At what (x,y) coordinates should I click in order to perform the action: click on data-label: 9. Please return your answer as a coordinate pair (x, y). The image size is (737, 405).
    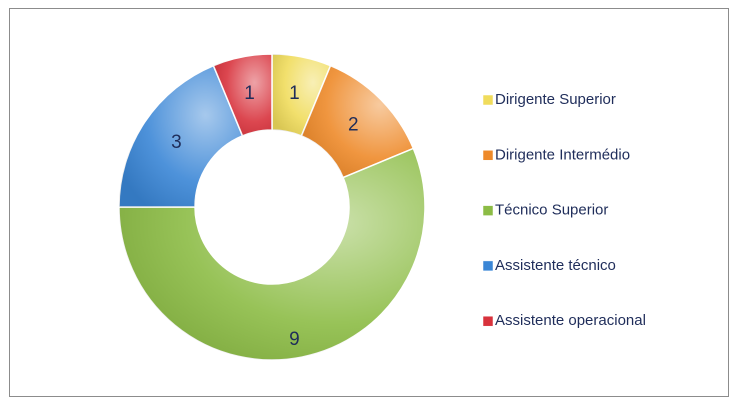
    Looking at the image, I should click on (294, 339).